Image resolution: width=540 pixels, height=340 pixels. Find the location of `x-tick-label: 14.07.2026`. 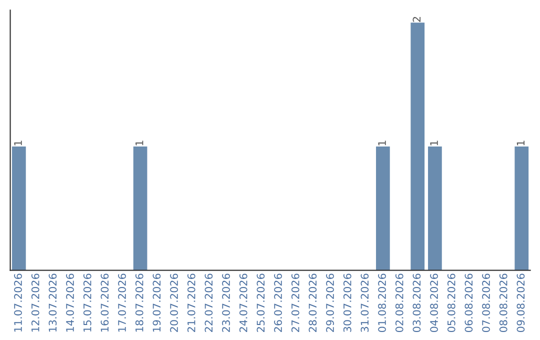

x-tick-label: 14.07.2026 is located at coordinates (70, 303).